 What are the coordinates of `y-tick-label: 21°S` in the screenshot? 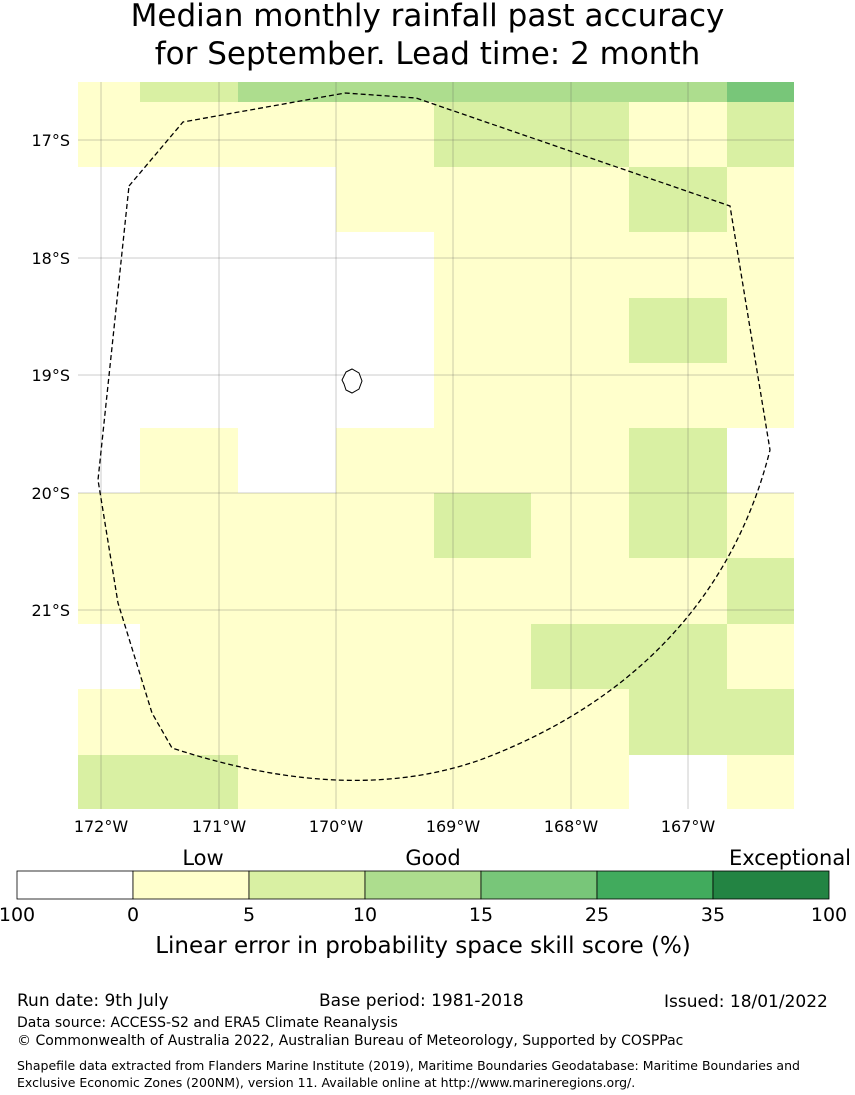 It's located at (50, 610).